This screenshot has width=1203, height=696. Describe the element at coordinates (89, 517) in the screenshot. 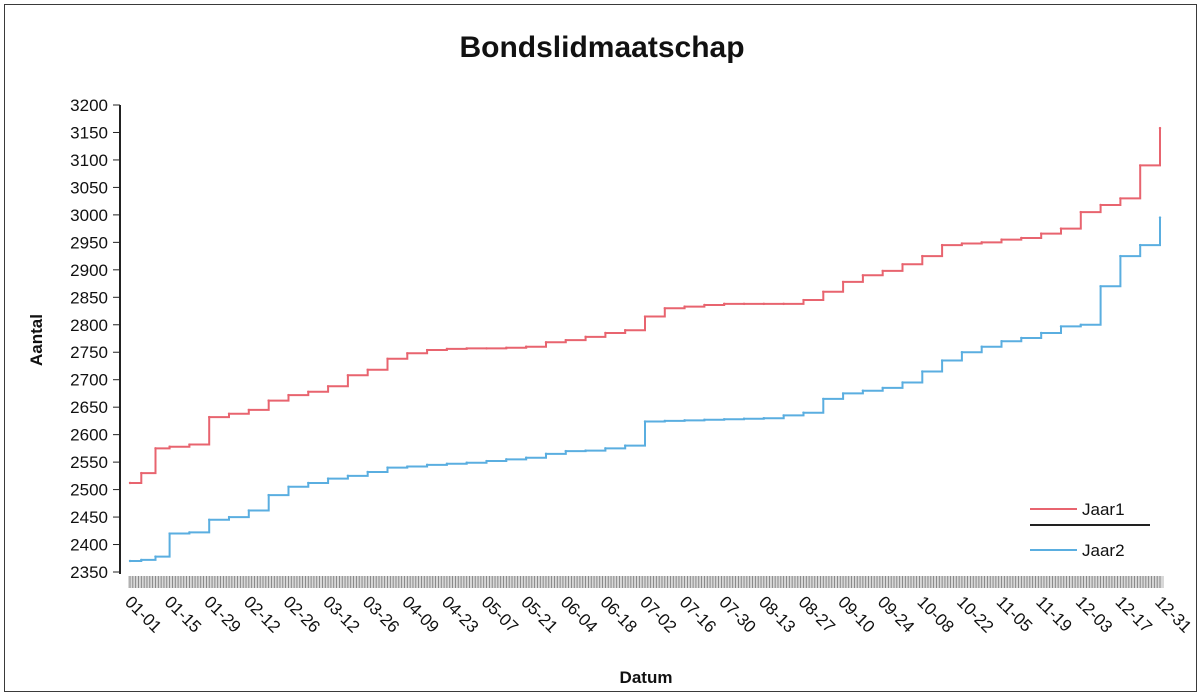

I see `y-tick-label: 2450` at that location.